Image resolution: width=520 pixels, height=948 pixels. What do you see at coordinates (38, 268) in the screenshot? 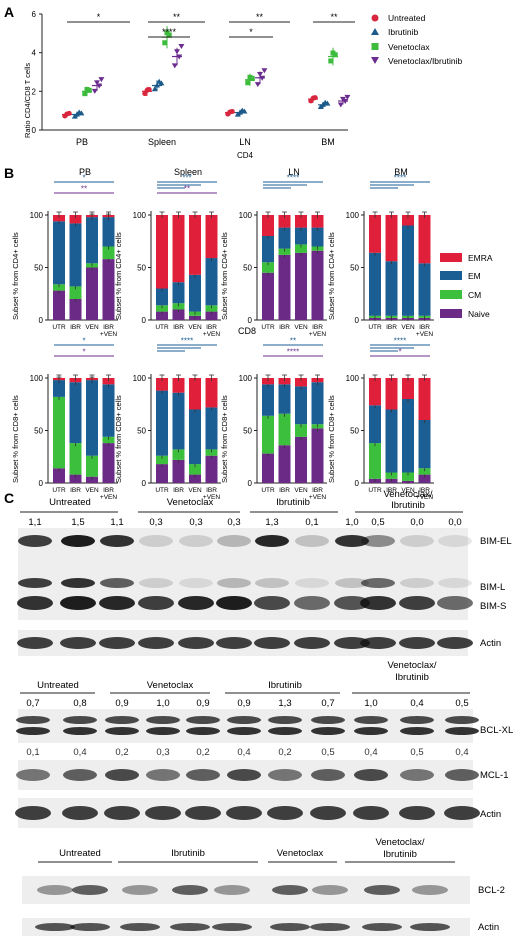
I see `panel-b-cd4-y-tick-label: 50` at bounding box center [38, 268].